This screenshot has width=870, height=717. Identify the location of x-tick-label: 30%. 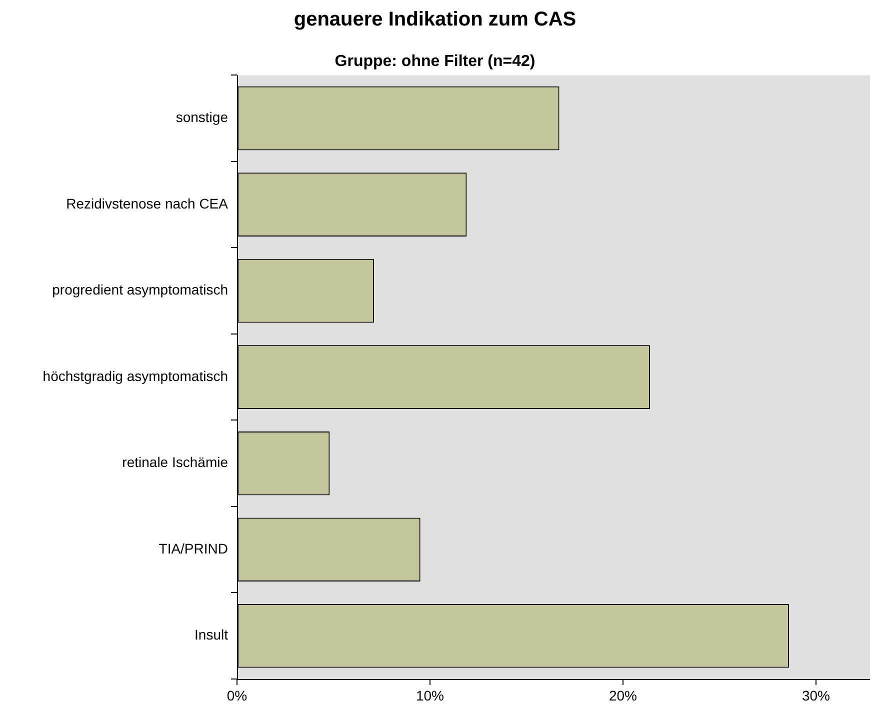
(816, 695).